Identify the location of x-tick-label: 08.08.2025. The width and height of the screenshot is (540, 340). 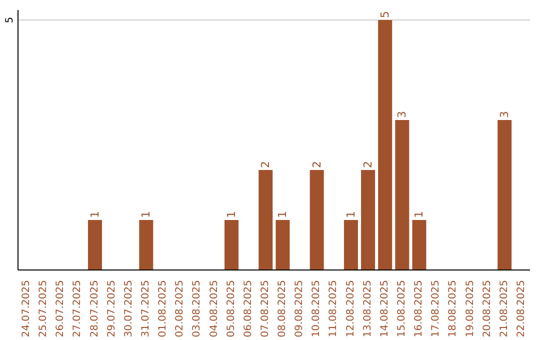
(282, 309).